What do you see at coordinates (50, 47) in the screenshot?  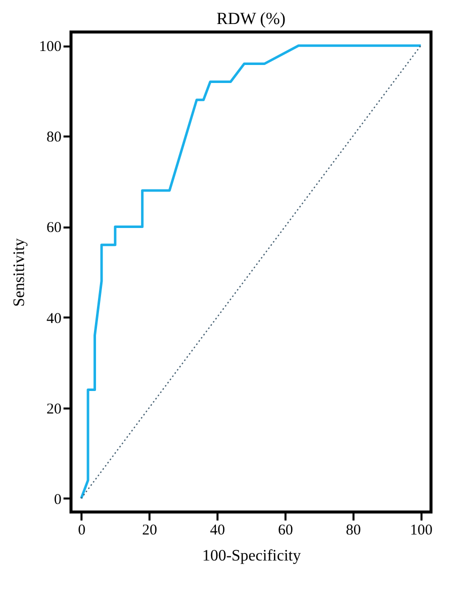 I see `y-tick-label: 100` at bounding box center [50, 47].